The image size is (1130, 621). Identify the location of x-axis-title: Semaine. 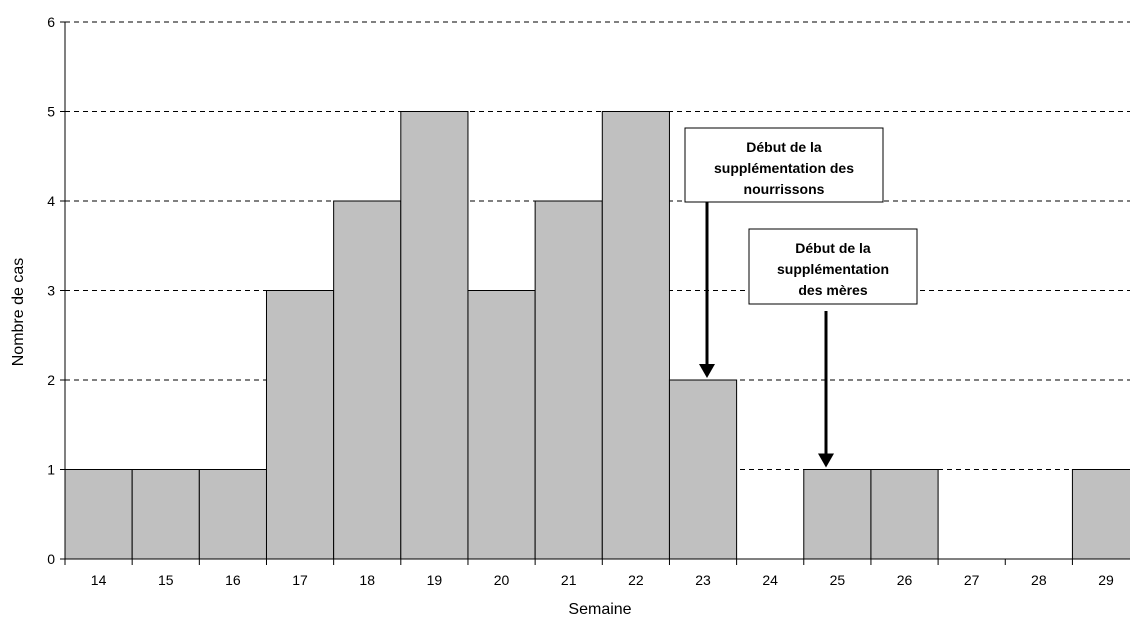
(599, 609).